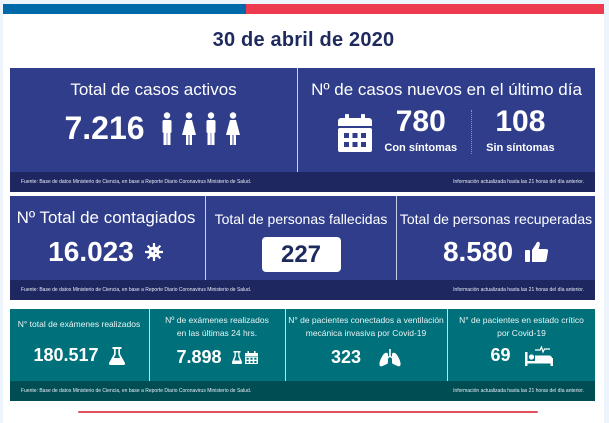 Image resolution: width=609 pixels, height=423 pixels. What do you see at coordinates (390, 357) in the screenshot?
I see `lungs-icon` at bounding box center [390, 357].